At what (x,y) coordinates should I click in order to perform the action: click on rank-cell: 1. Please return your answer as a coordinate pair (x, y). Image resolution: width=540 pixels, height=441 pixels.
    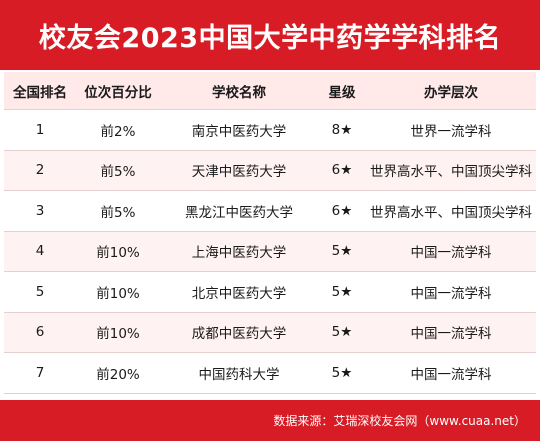
    Looking at the image, I should click on (40, 129).